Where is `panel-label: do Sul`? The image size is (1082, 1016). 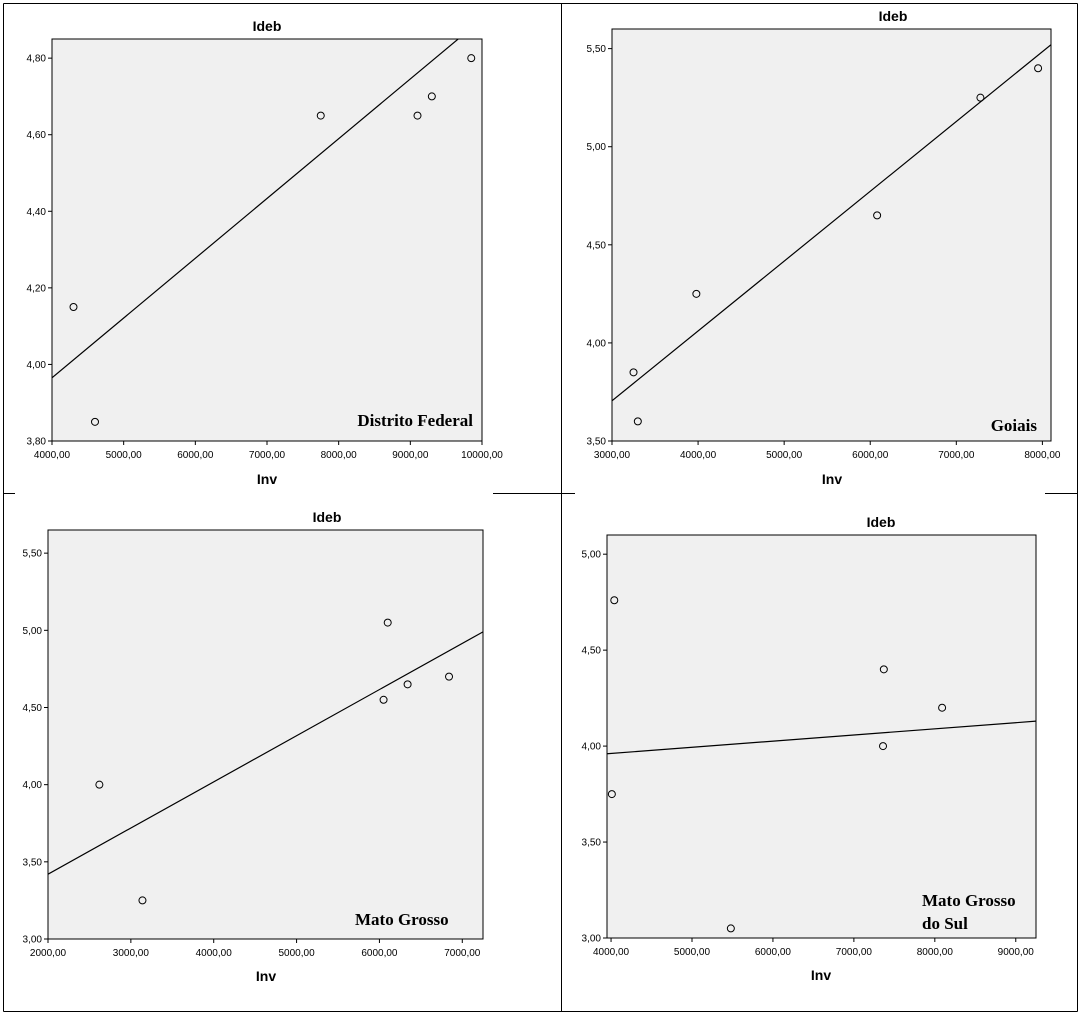
panel-label: do Sul is located at coordinates (945, 923).